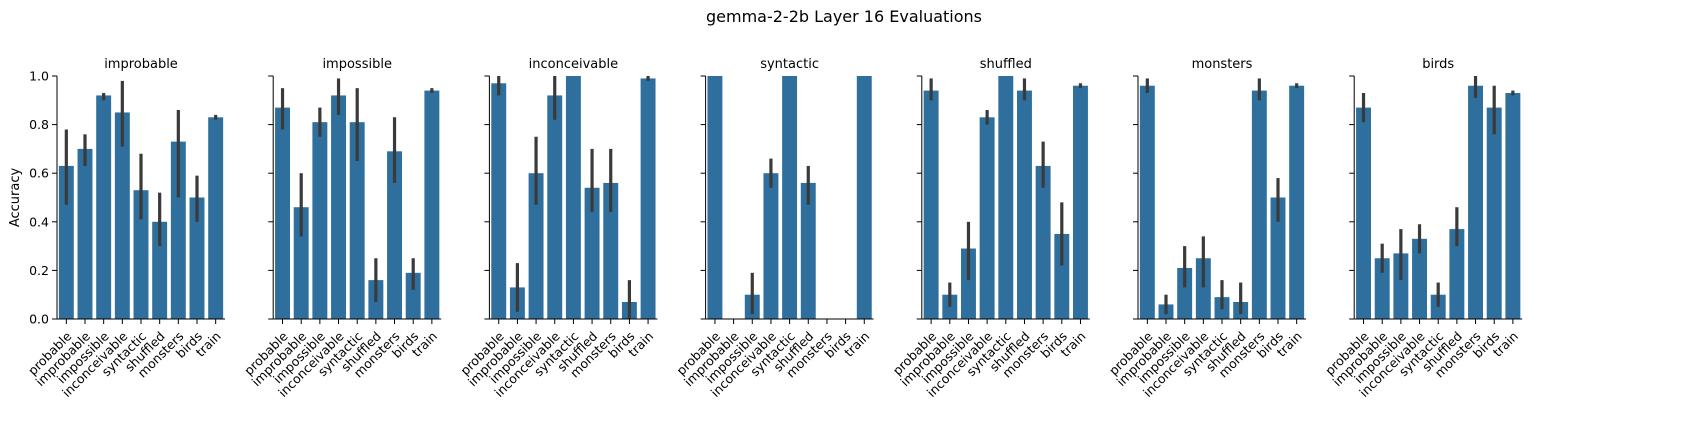  What do you see at coordinates (141, 64) in the screenshot?
I see `panel-title: improbable` at bounding box center [141, 64].